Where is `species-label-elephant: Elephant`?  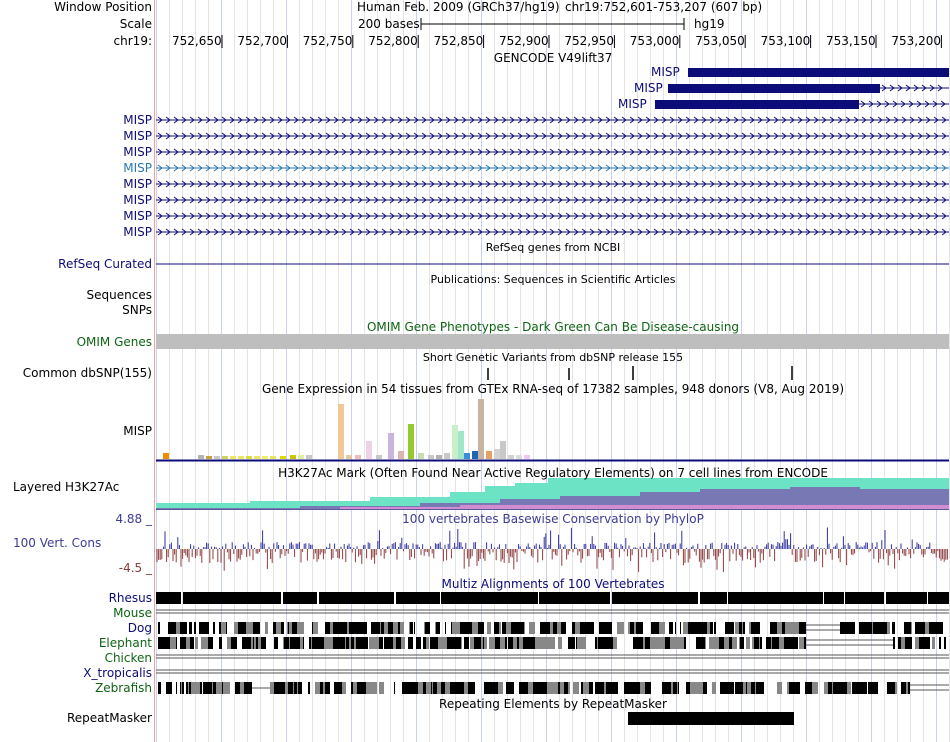 species-label-elephant: Elephant is located at coordinates (125, 643).